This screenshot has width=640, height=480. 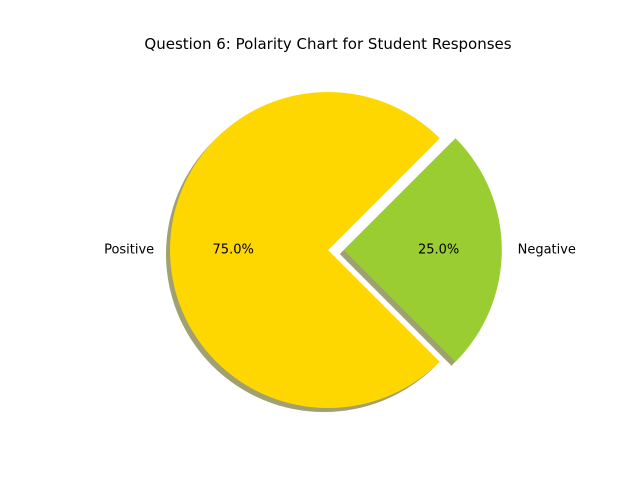 What do you see at coordinates (129, 250) in the screenshot?
I see `positive-slice-label: Positive` at bounding box center [129, 250].